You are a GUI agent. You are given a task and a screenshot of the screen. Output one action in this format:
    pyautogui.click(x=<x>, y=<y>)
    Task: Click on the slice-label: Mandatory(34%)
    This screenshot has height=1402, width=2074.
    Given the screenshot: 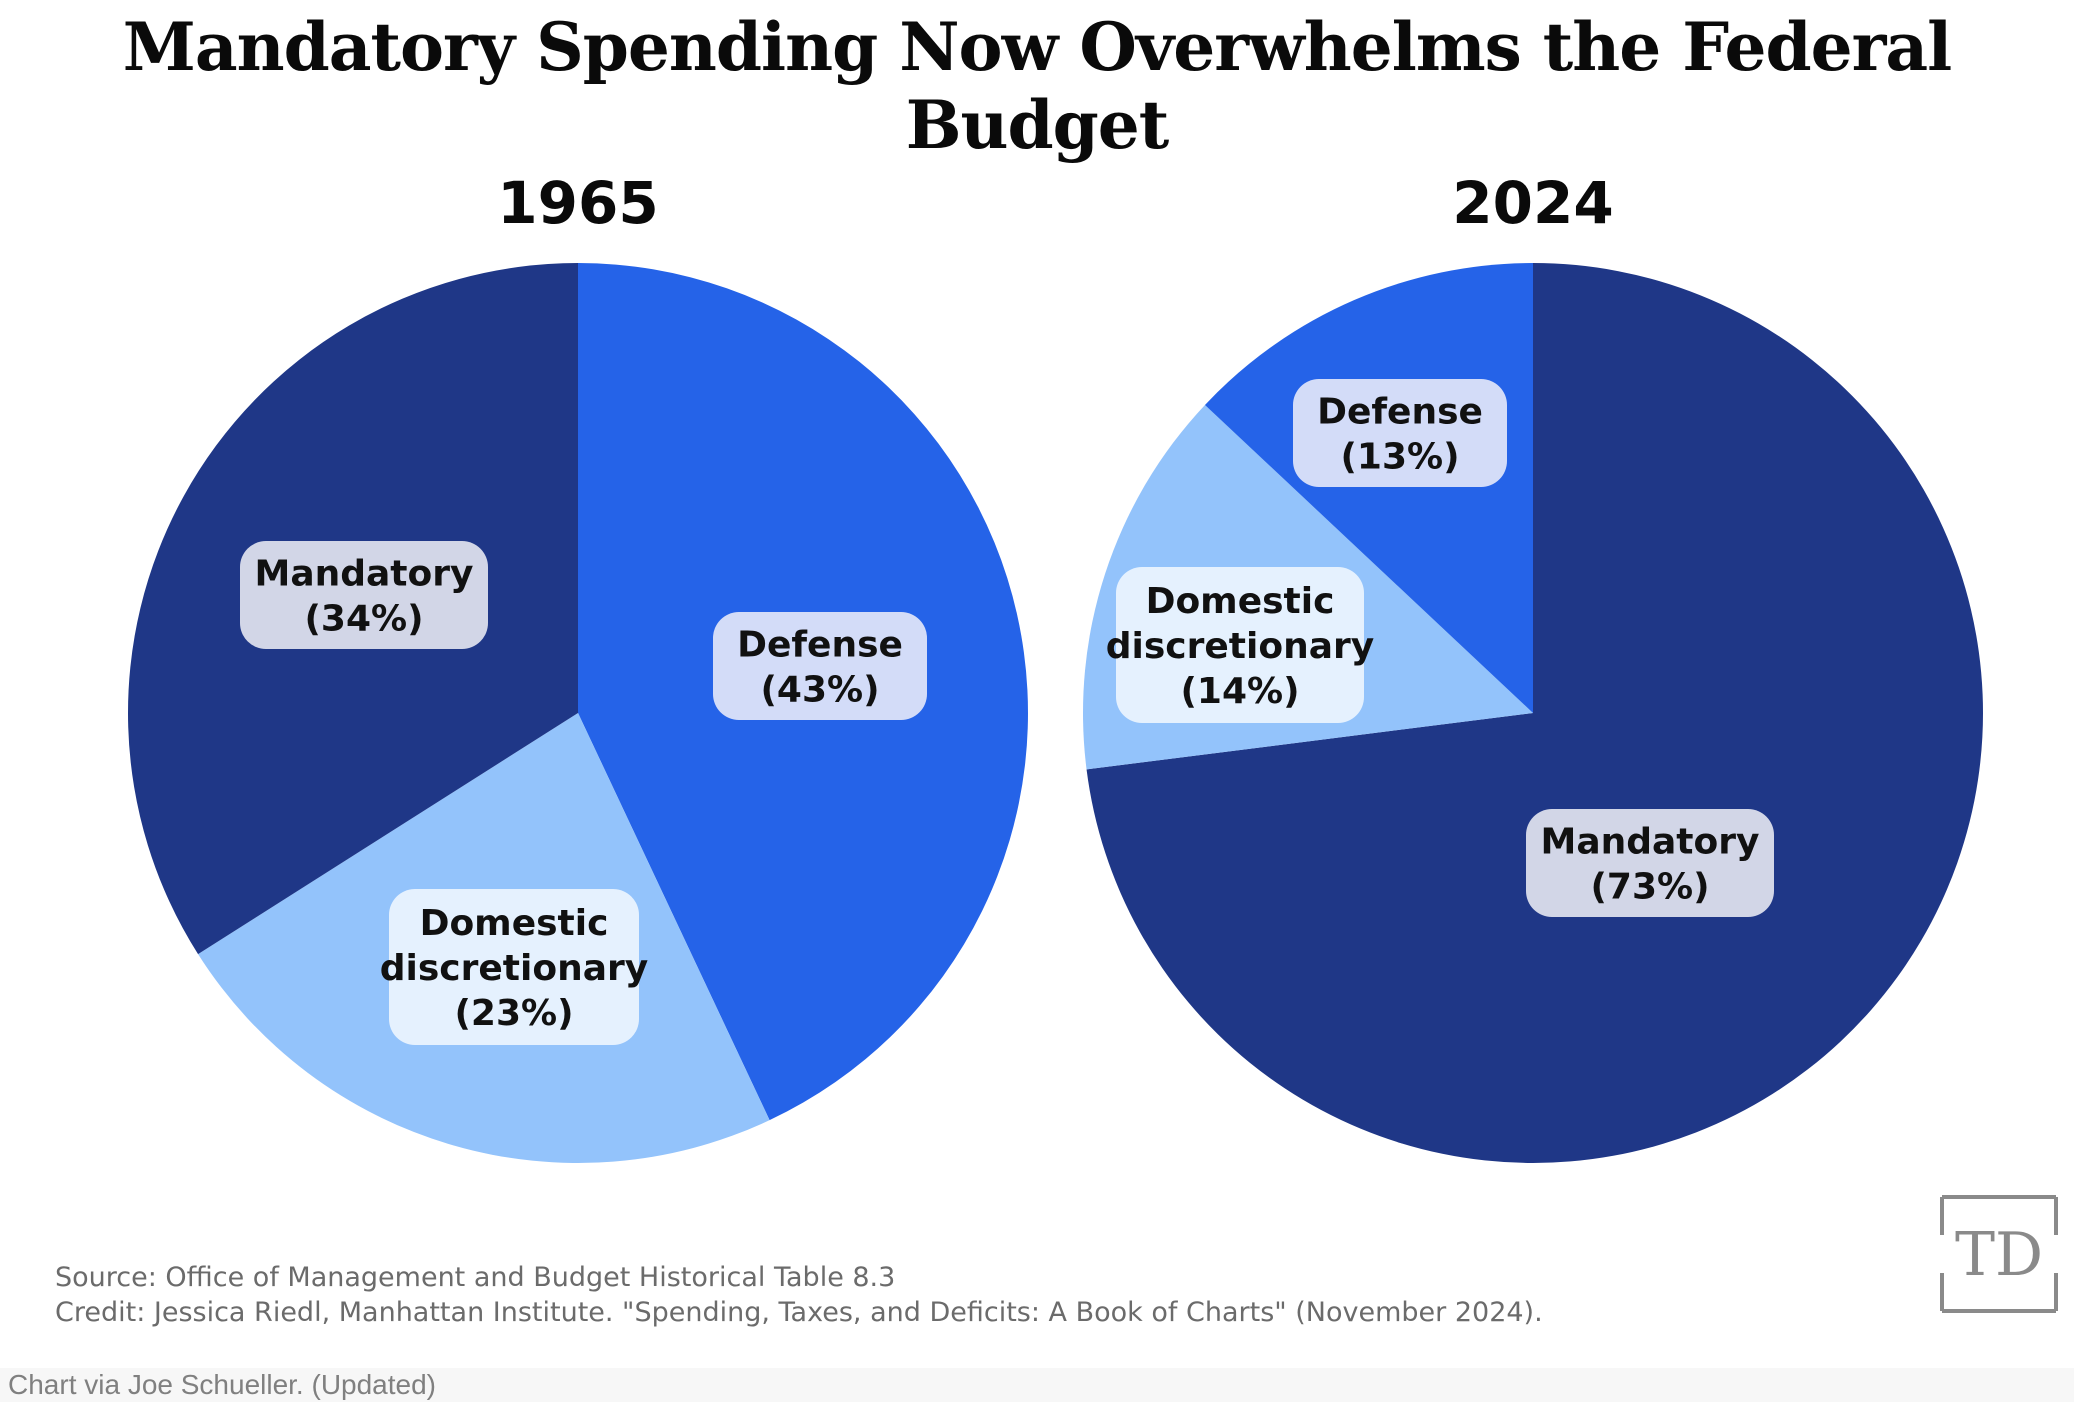 What is the action you would take?
    pyautogui.click(x=364, y=595)
    